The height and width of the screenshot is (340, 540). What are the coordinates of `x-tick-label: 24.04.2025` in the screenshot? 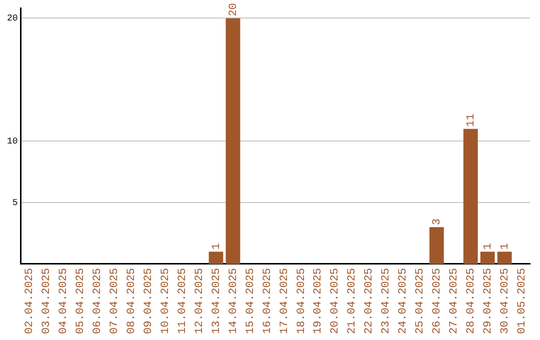 It's located at (404, 301).